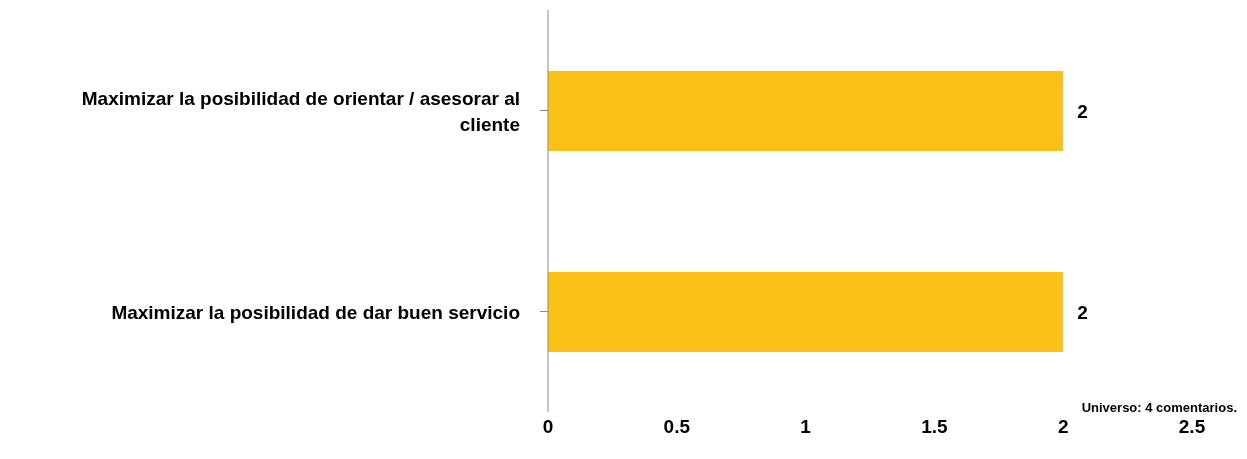 The image size is (1247, 459). I want to click on x-tick-label: 1, so click(806, 427).